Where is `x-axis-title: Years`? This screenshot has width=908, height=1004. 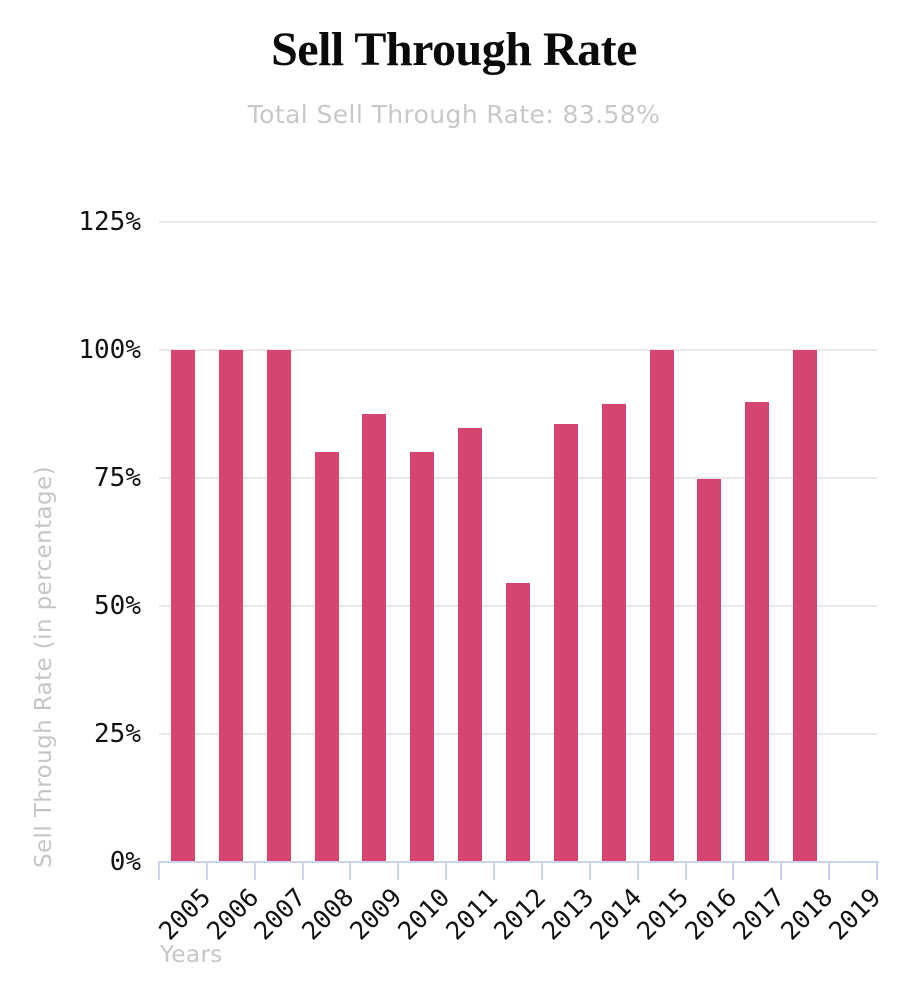 x-axis-title: Years is located at coordinates (191, 955).